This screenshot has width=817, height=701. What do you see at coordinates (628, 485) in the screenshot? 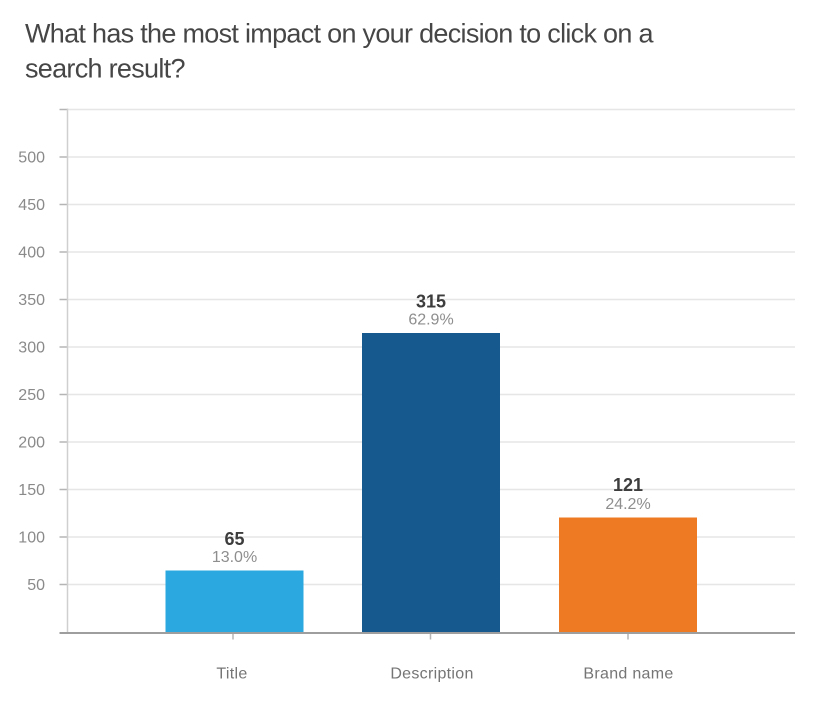
I see `svg-text: 121` at bounding box center [628, 485].